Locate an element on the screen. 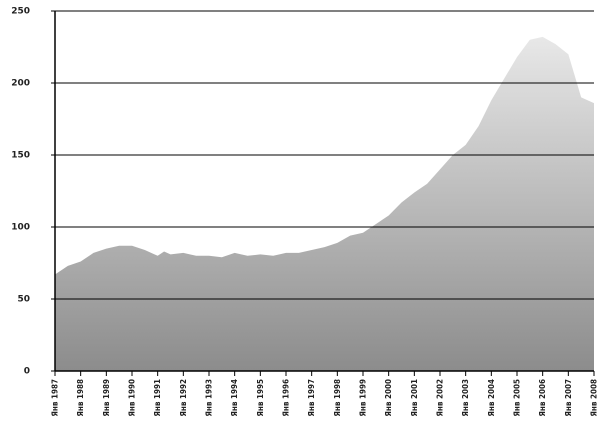 The image size is (607, 427). y-tick-label: 0 is located at coordinates (27, 372).